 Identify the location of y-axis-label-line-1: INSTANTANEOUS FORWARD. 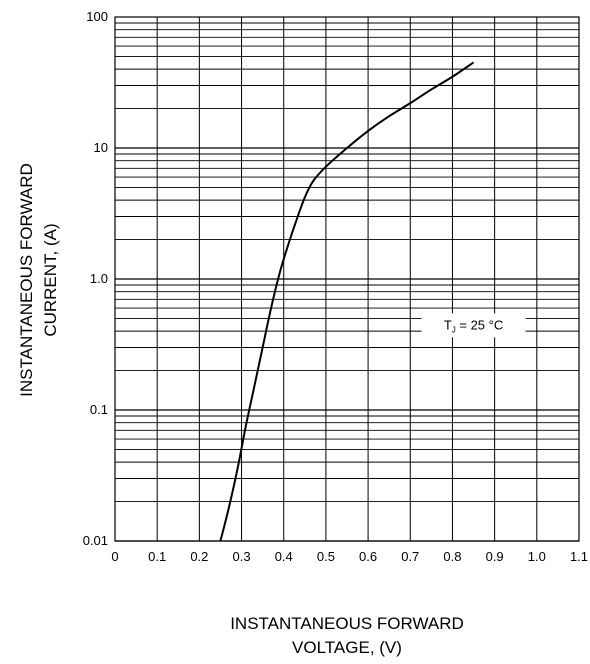
(26, 280).